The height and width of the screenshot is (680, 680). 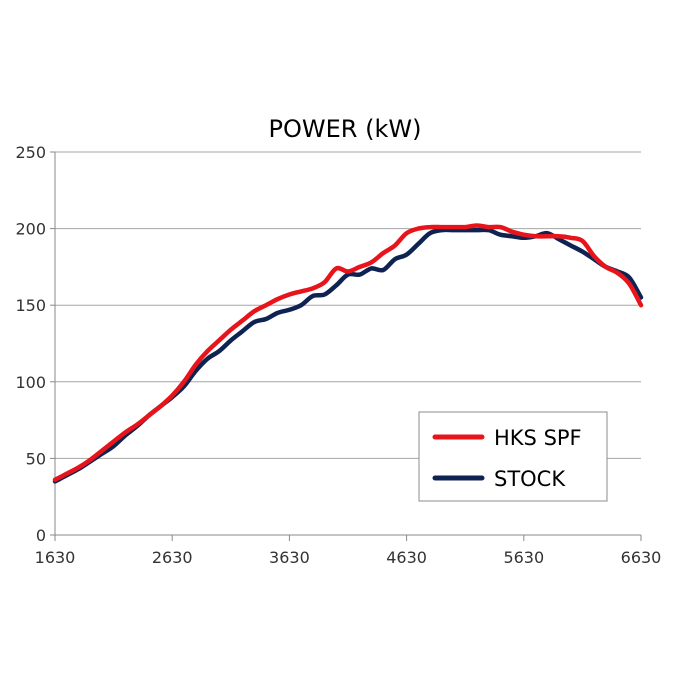 I want to click on y-tick-label: 100, so click(x=30, y=382).